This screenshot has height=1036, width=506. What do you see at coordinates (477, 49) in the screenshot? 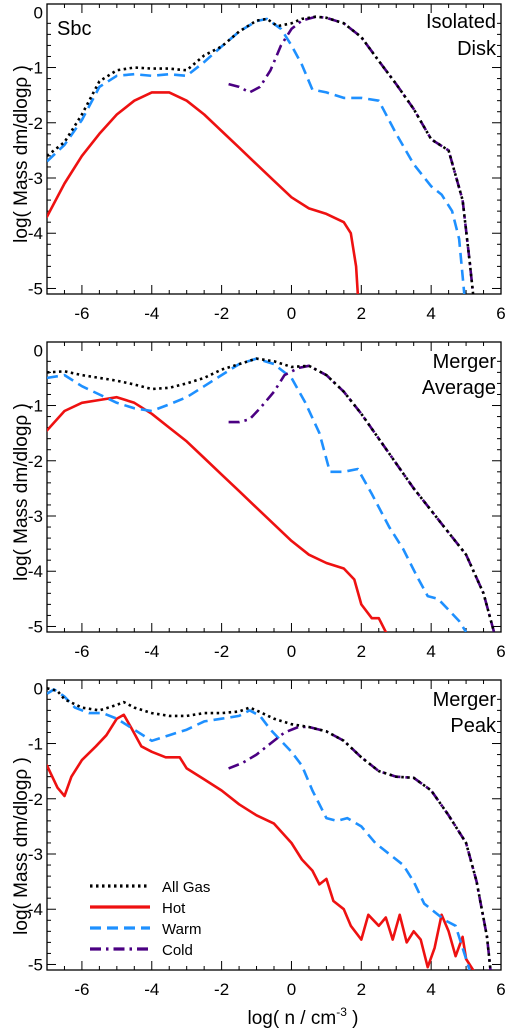
I see `panel-annotation: Disk` at bounding box center [477, 49].